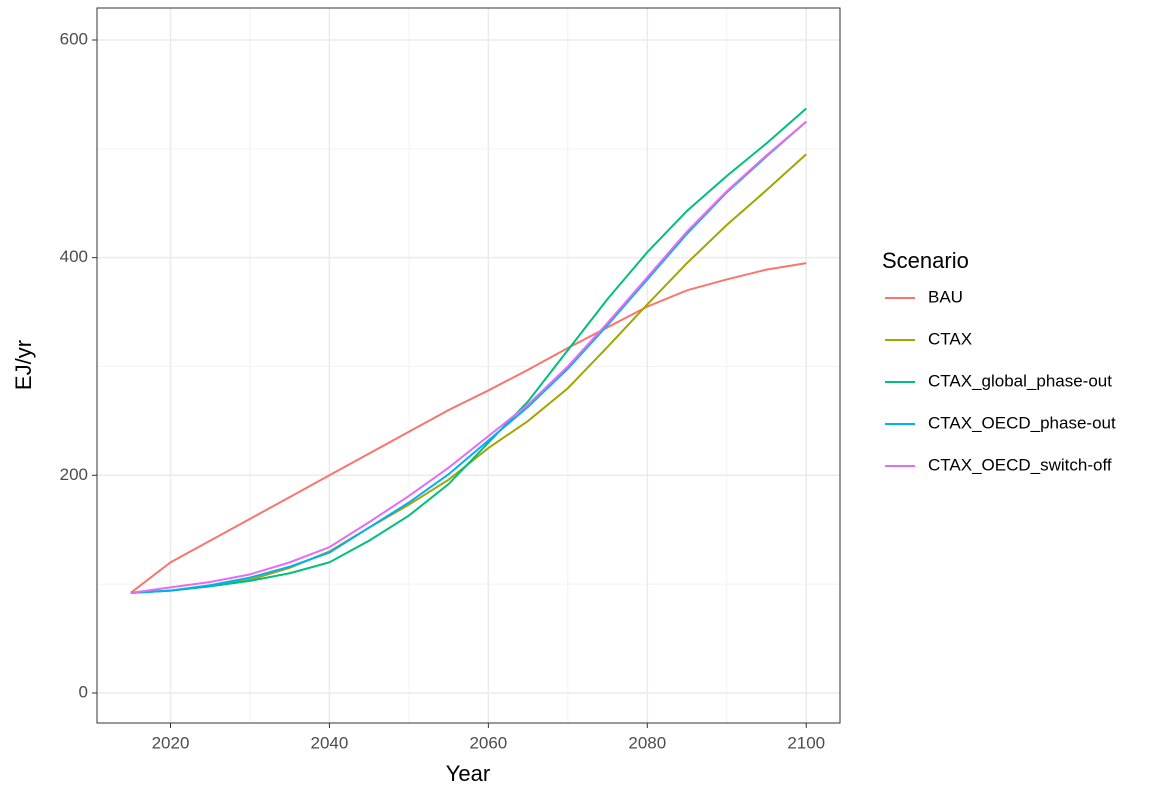 The width and height of the screenshot is (1173, 791). Describe the element at coordinates (468, 773) in the screenshot. I see `x-axis-title: Year` at that location.